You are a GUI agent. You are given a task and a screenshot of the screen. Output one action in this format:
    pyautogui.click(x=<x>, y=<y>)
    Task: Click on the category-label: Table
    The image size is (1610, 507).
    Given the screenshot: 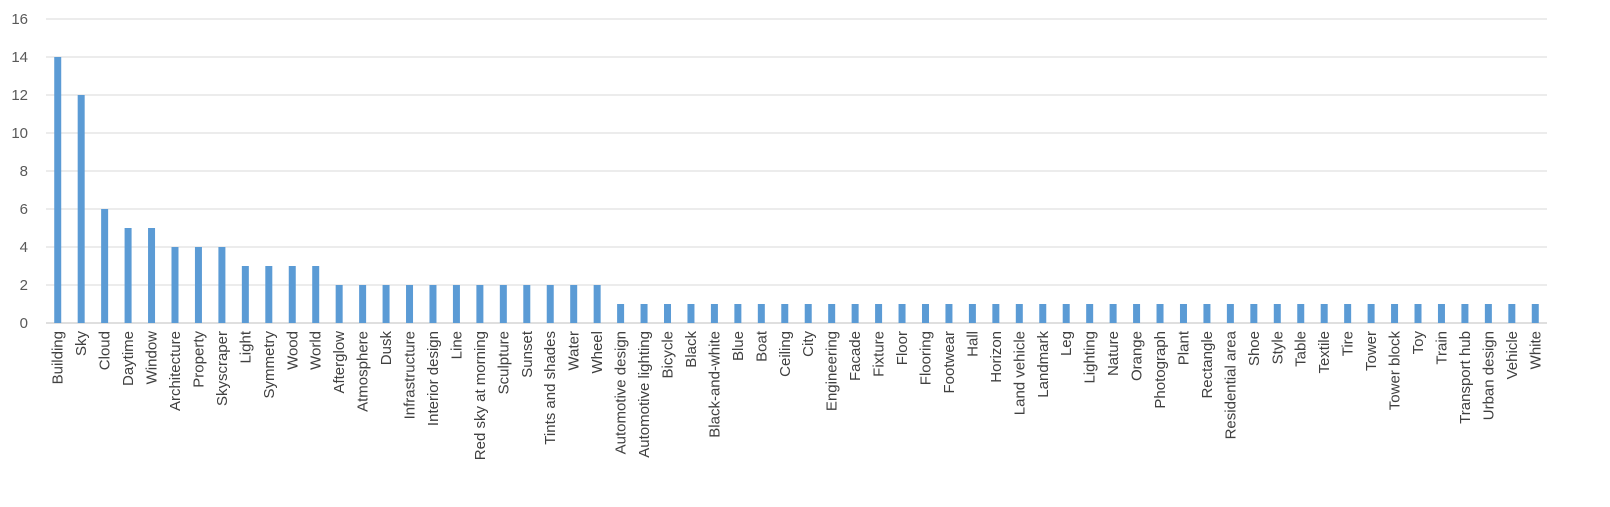 What is the action you would take?
    pyautogui.click(x=1301, y=349)
    